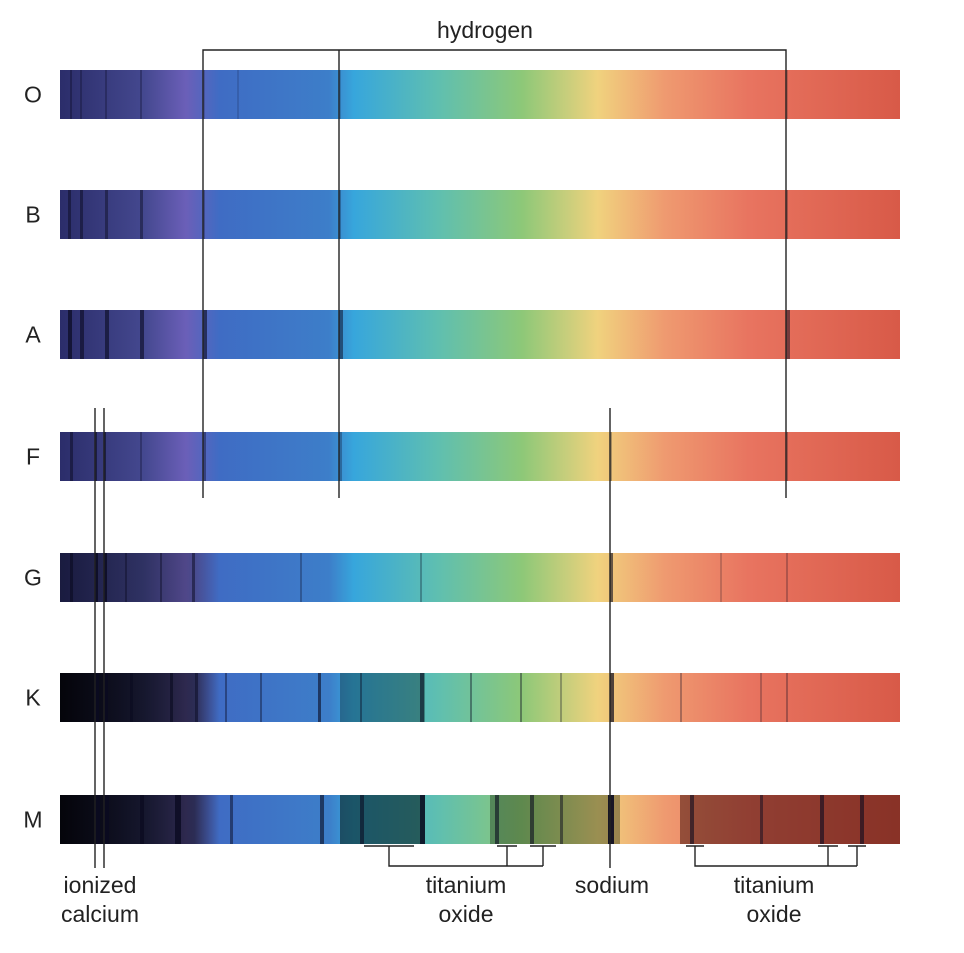  What do you see at coordinates (100, 914) in the screenshot?
I see `calcium-label: calcium` at bounding box center [100, 914].